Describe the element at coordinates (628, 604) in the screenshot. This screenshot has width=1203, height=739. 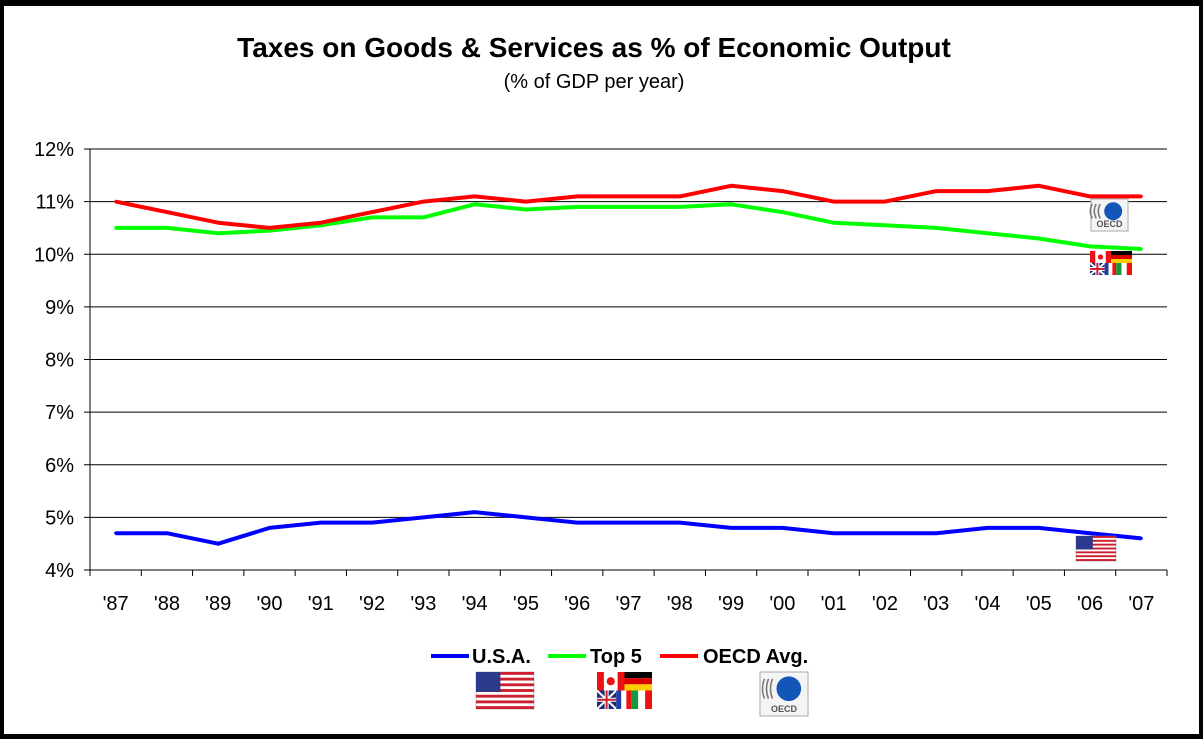
I see `x-tick-label: '97` at that location.